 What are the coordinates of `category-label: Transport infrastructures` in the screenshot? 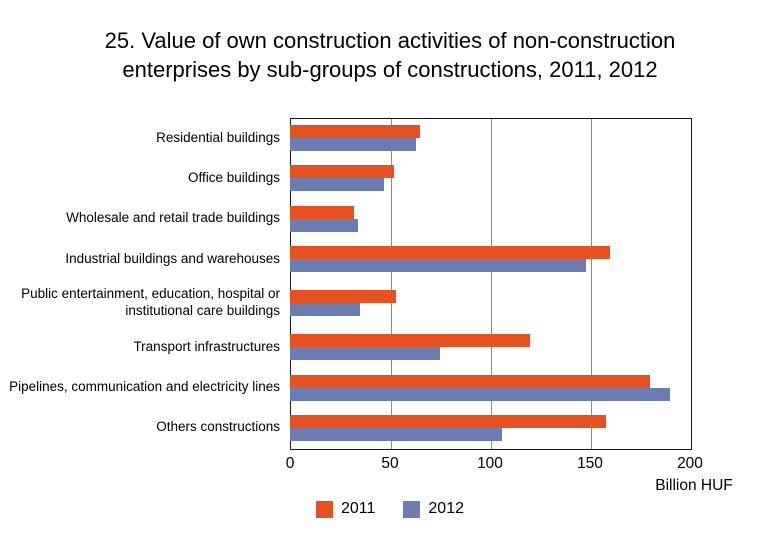 It's located at (206, 346).